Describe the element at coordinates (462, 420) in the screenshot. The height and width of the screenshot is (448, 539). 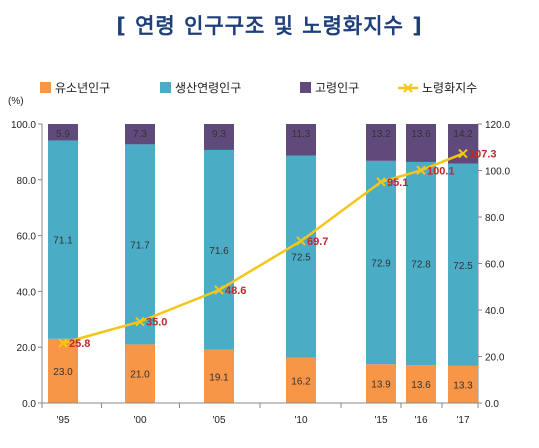
I see `x-tick-label: '17` at that location.